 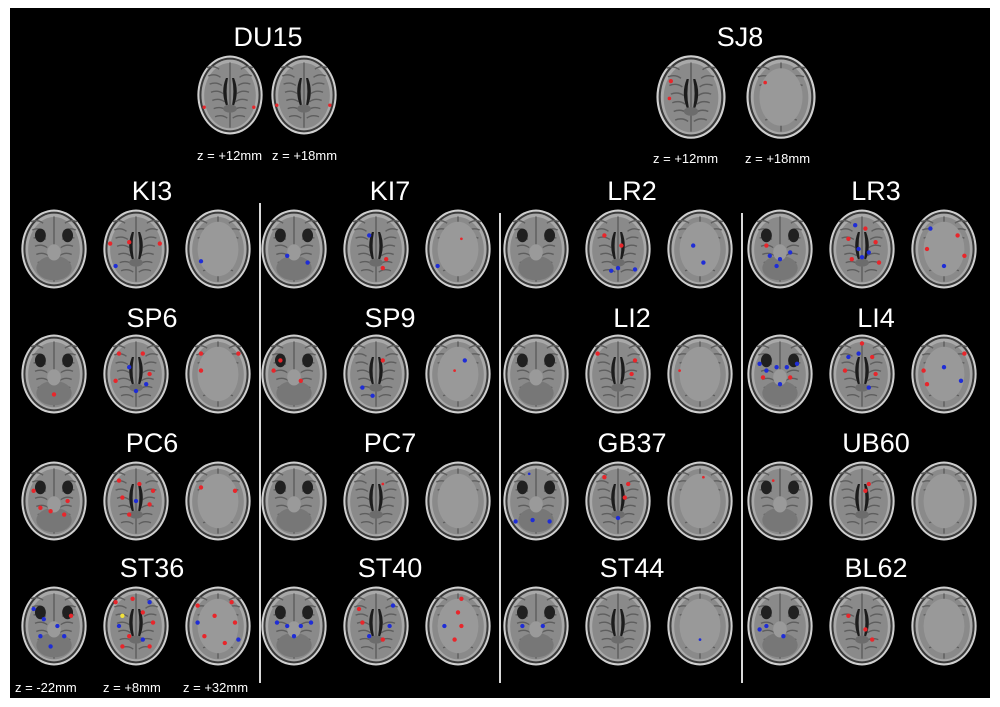 What do you see at coordinates (780, 501) in the screenshot?
I see `brain-slice-ub60-low` at bounding box center [780, 501].